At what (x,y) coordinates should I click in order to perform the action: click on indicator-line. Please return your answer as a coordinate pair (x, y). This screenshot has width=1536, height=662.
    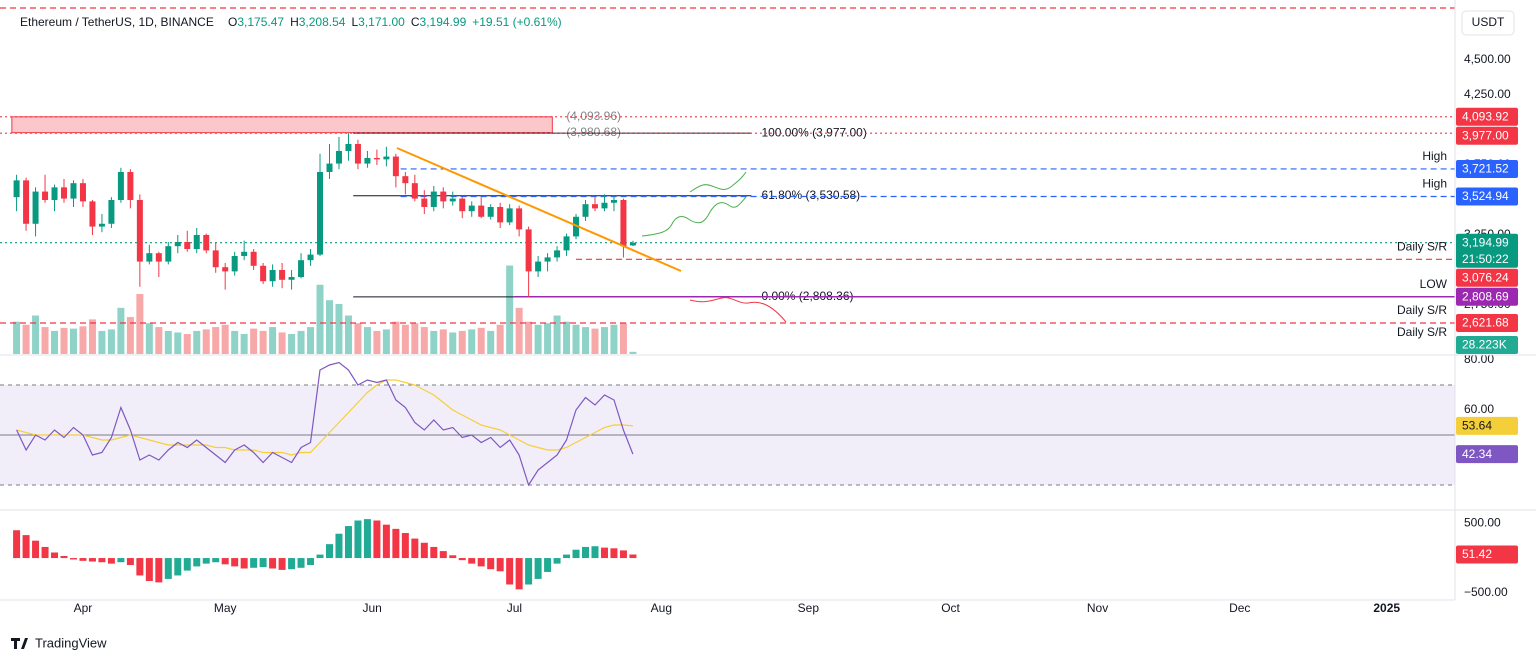
    Looking at the image, I should click on (324, 417).